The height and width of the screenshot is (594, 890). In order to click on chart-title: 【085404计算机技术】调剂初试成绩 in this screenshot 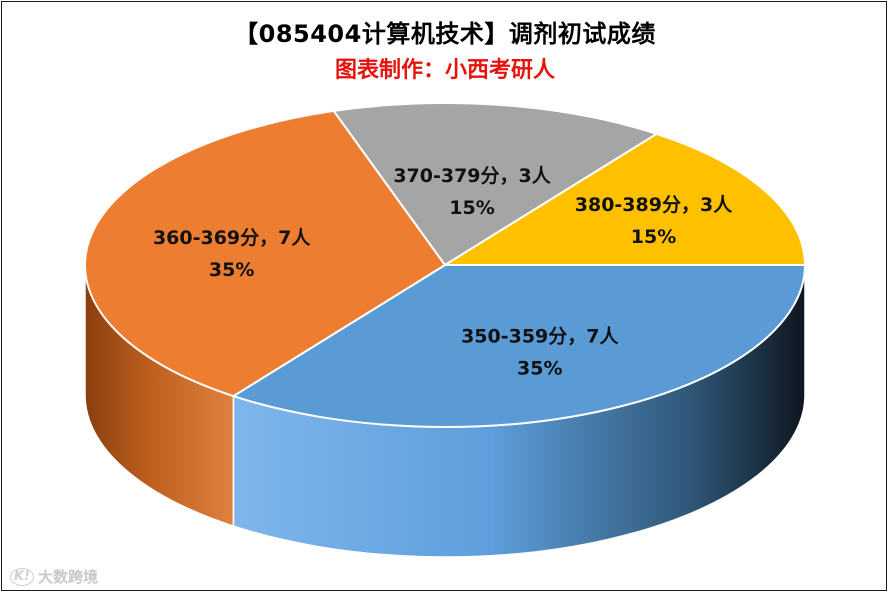, I will do `click(445, 34)`.